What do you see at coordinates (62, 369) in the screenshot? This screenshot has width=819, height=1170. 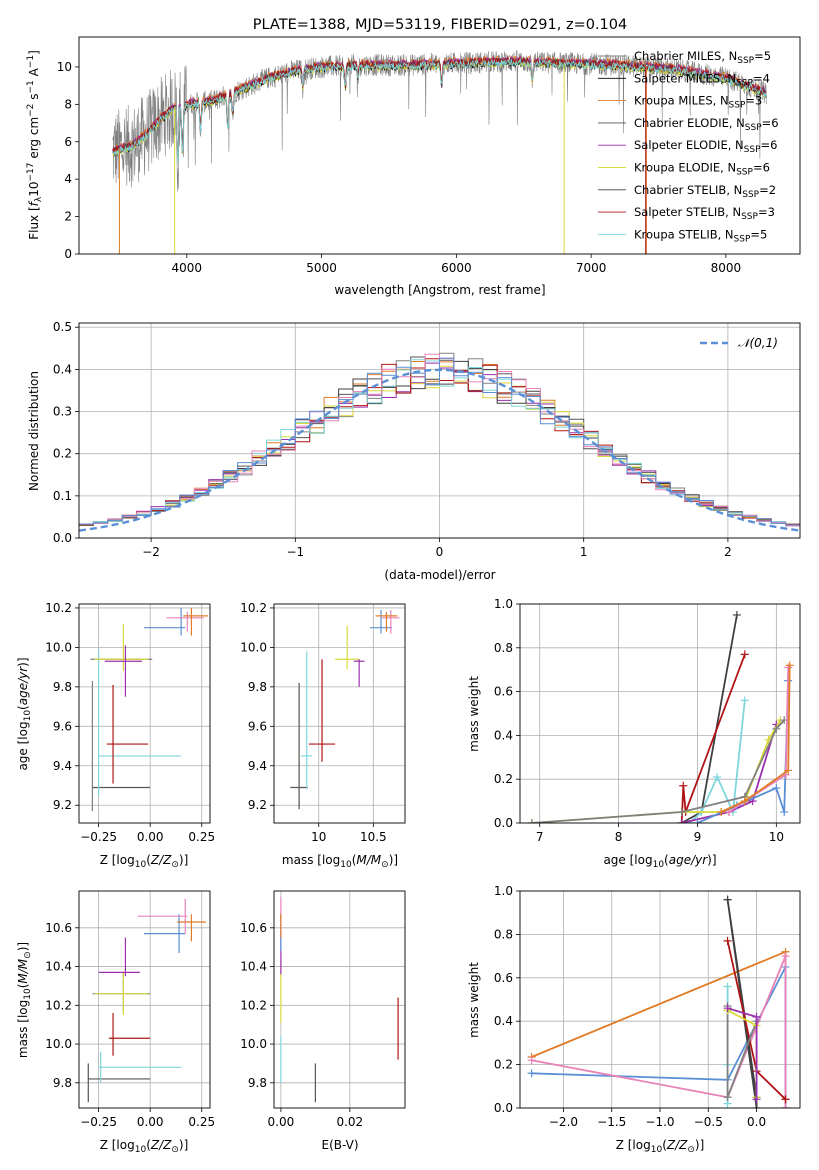 I see `y-tick-label: 0.4` at bounding box center [62, 369].